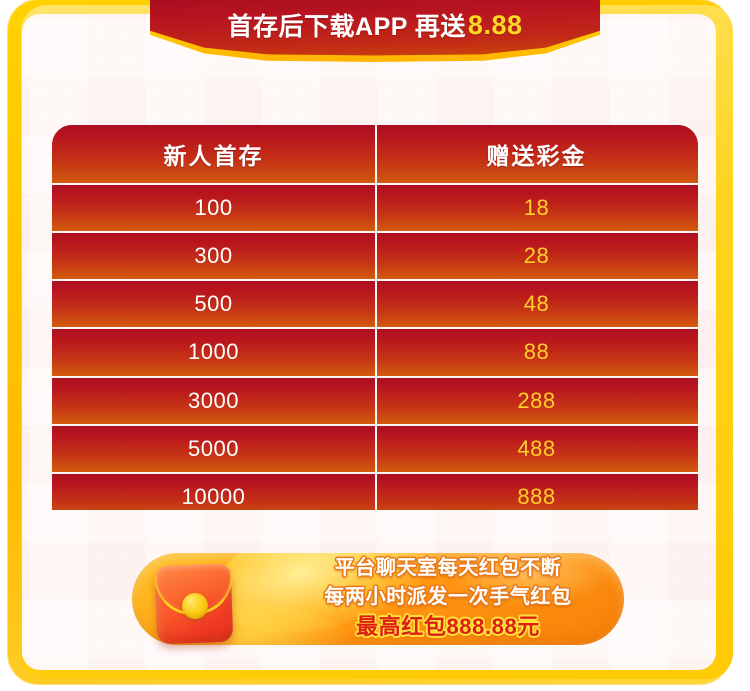 Image resolution: width=750 pixels, height=691 pixels. I want to click on ribbon-red-body, so click(375, 28).